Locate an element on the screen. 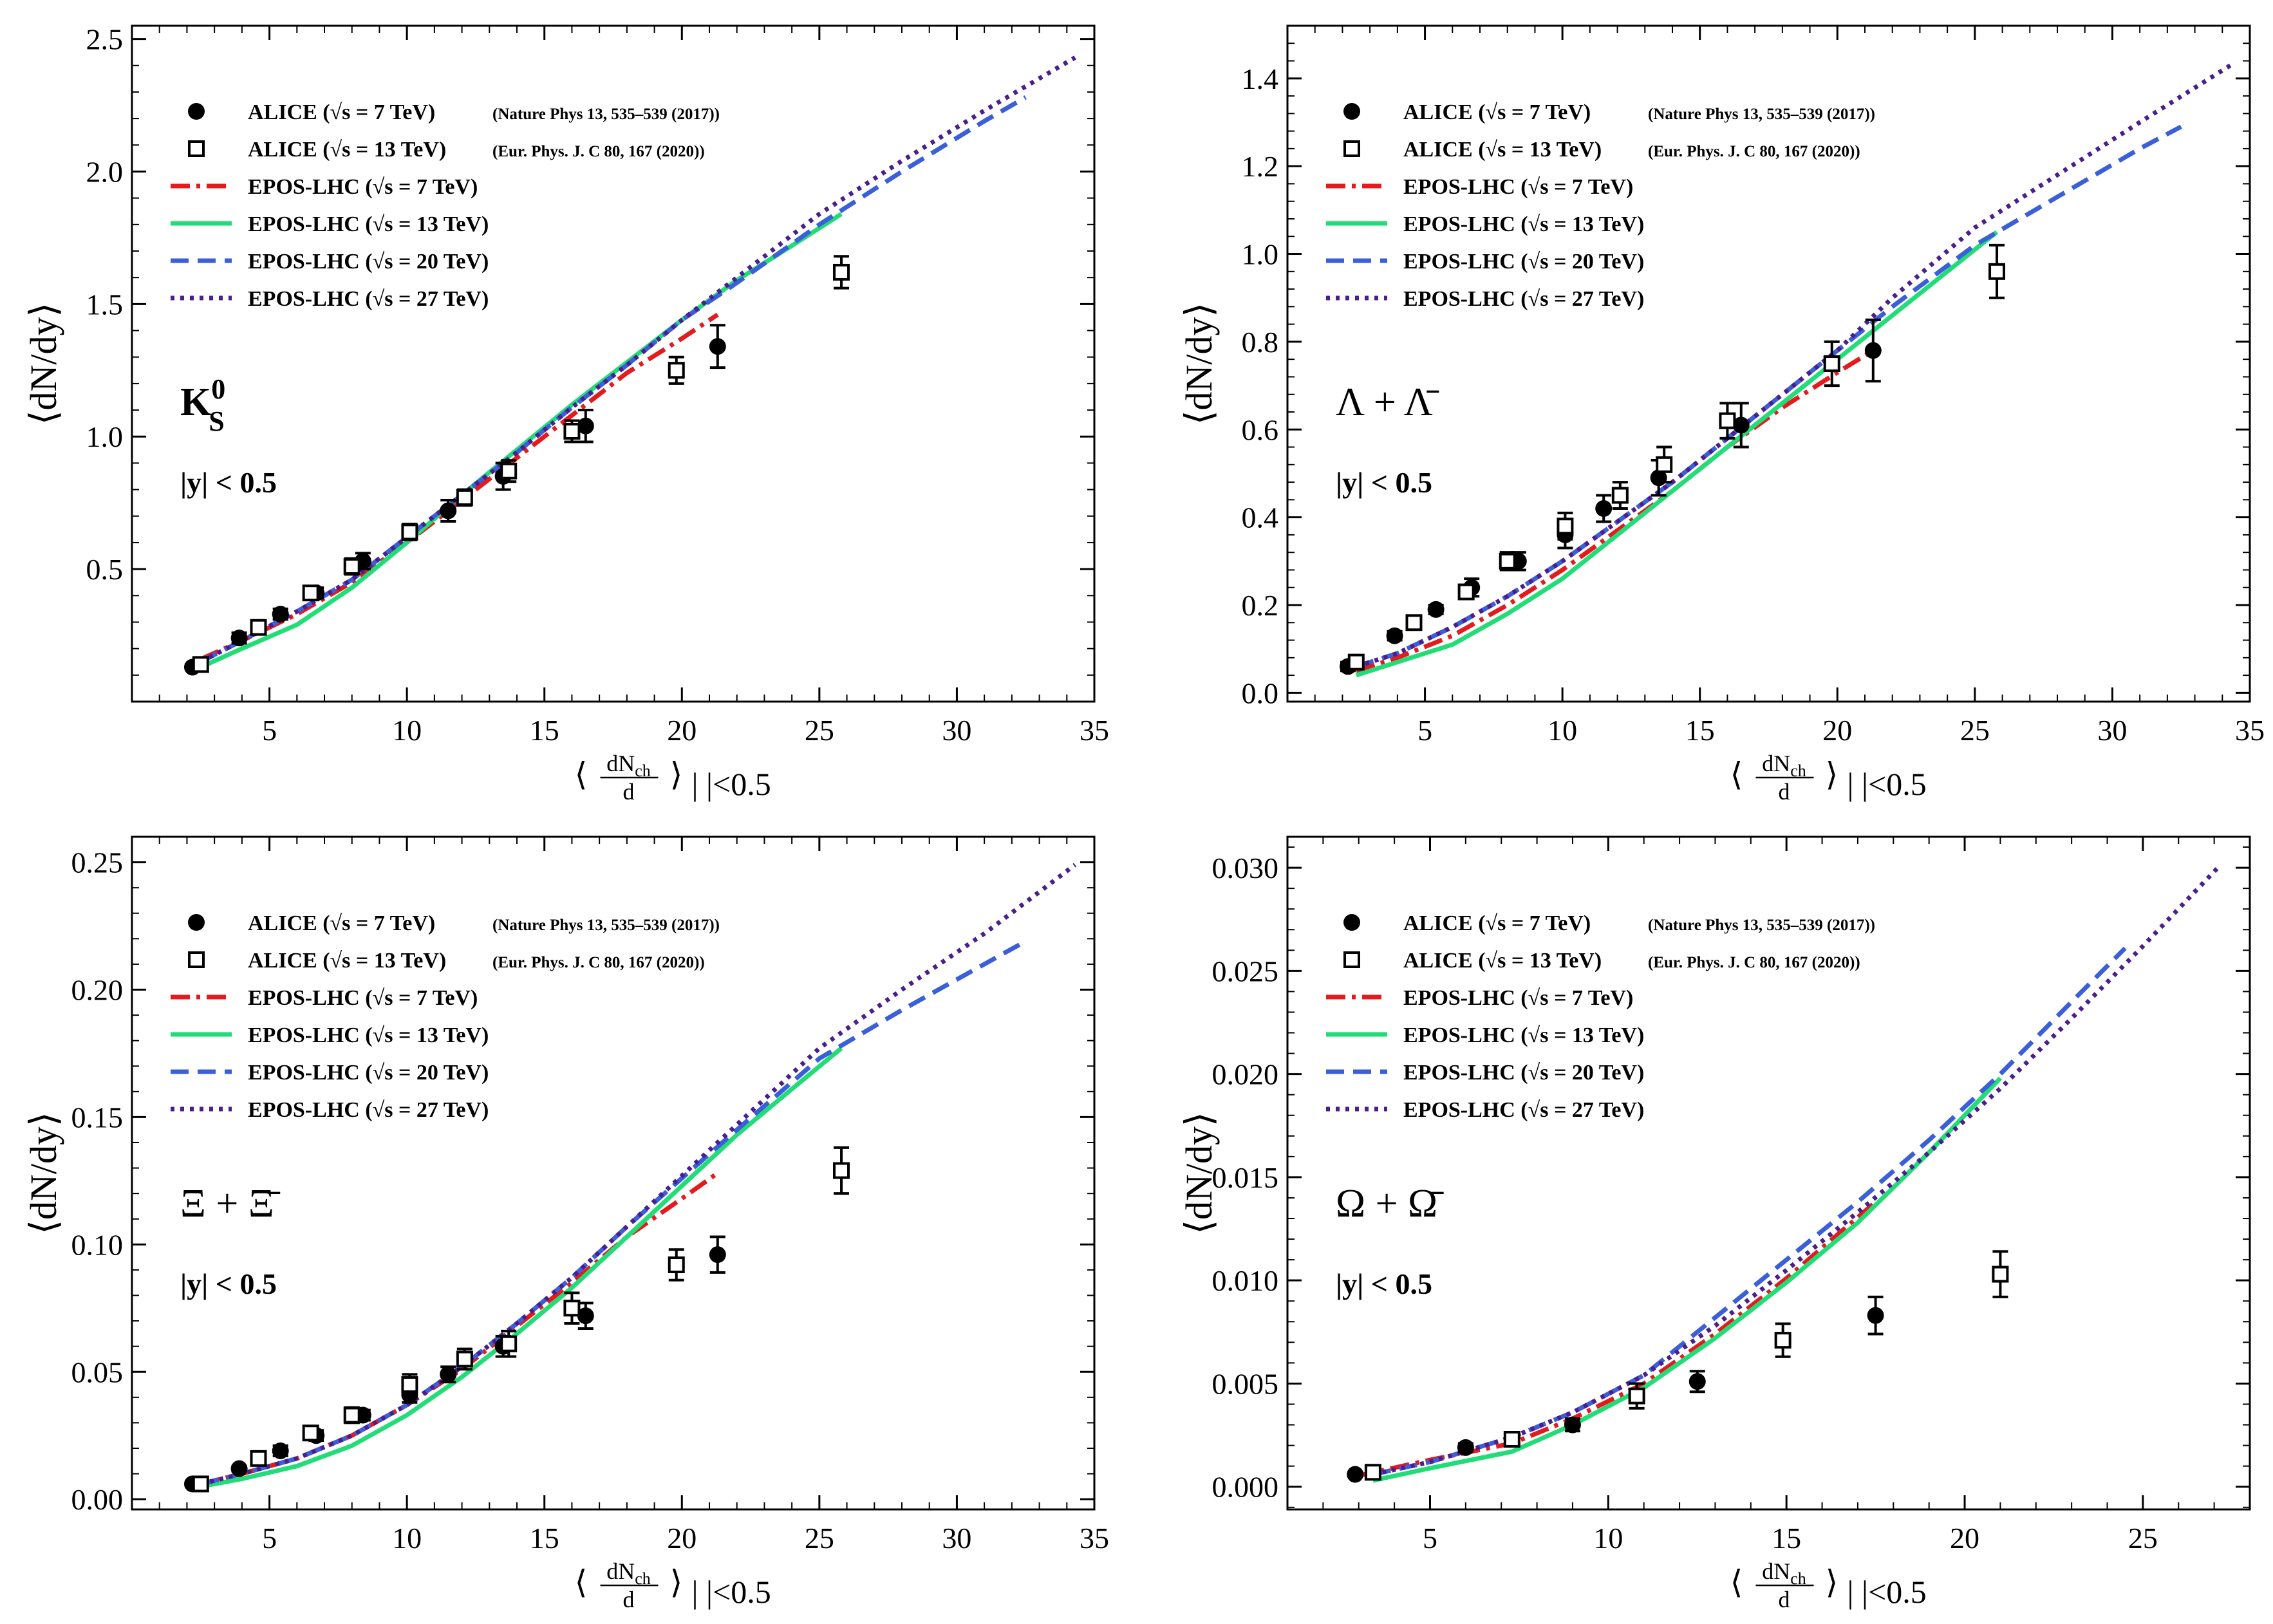 This screenshot has width=2273, height=1624. x-tick-label: 15 is located at coordinates (1786, 1538).